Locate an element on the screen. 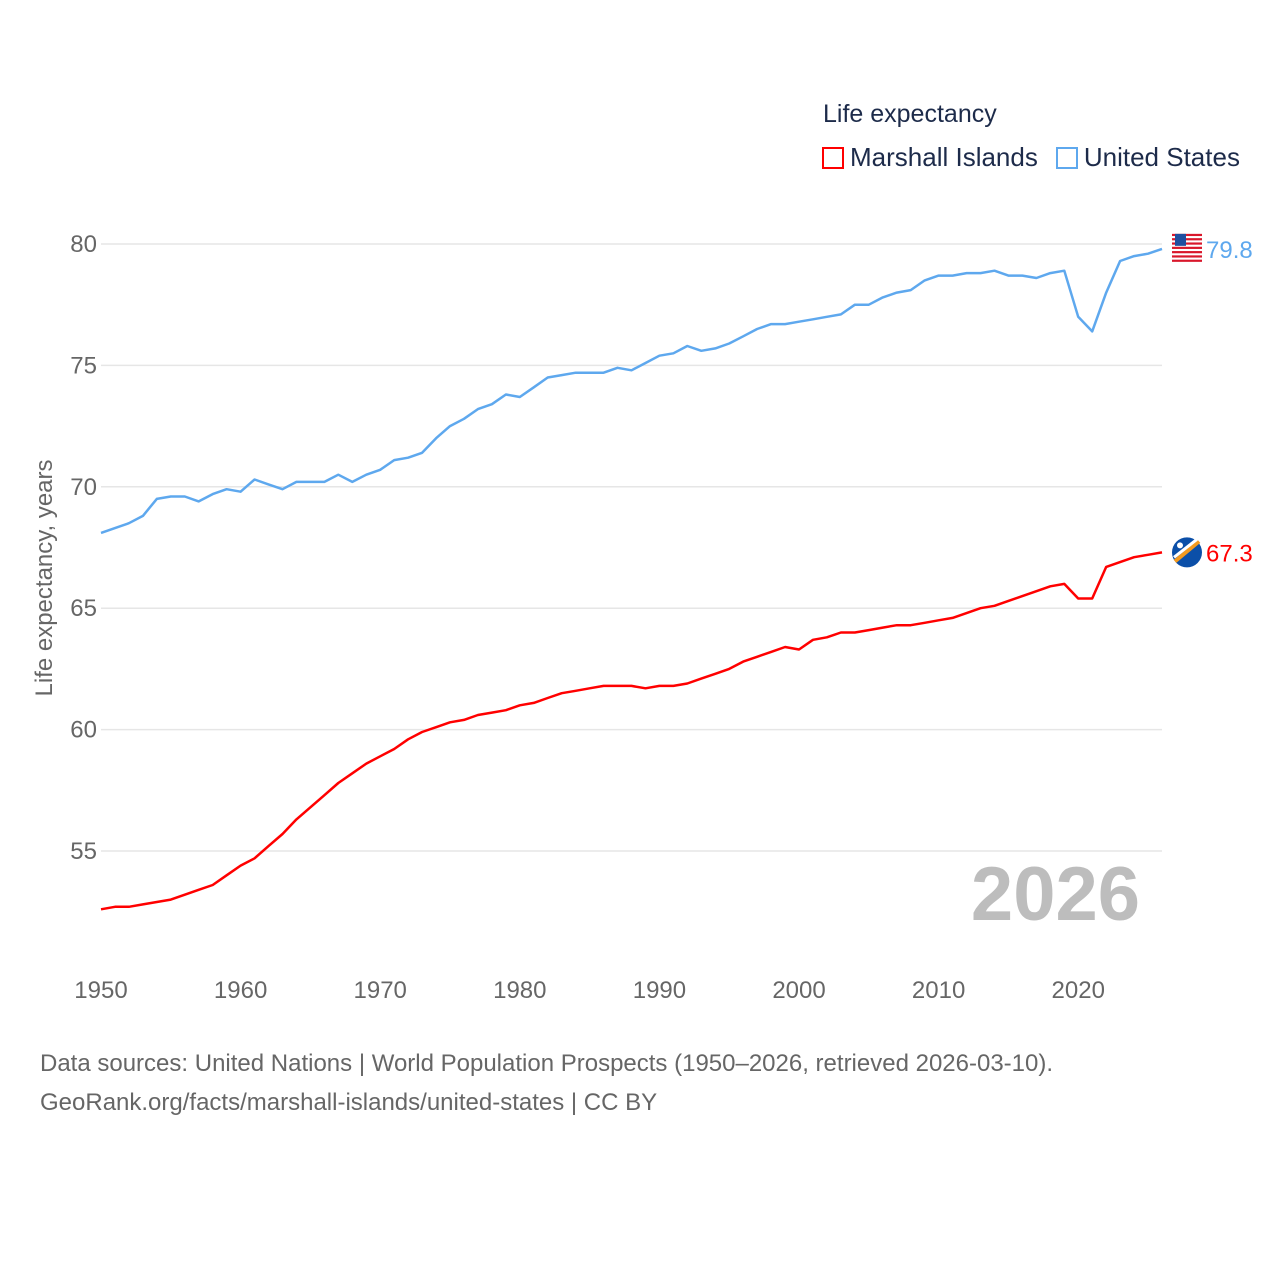  legend-item-united-states: United States is located at coordinates (1147, 157).